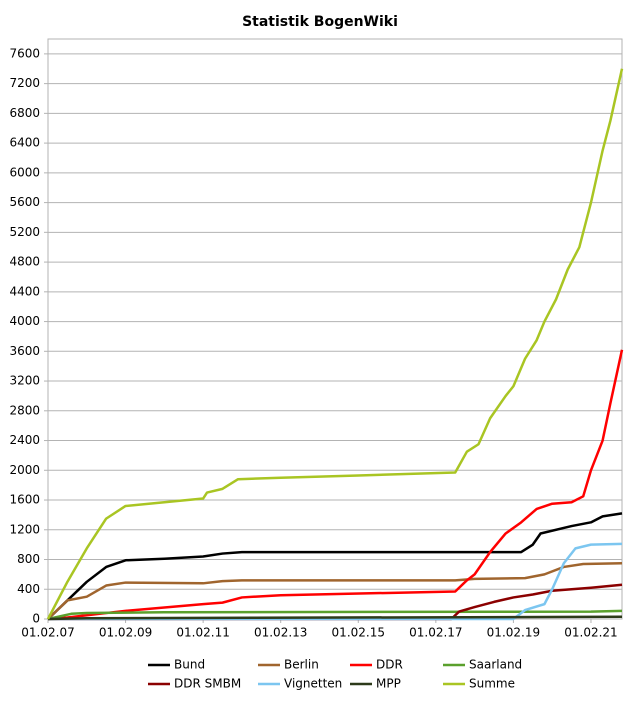 The height and width of the screenshot is (702, 640). What do you see at coordinates (24, 529) in the screenshot?
I see `y-tick-label: 1200` at bounding box center [24, 529].